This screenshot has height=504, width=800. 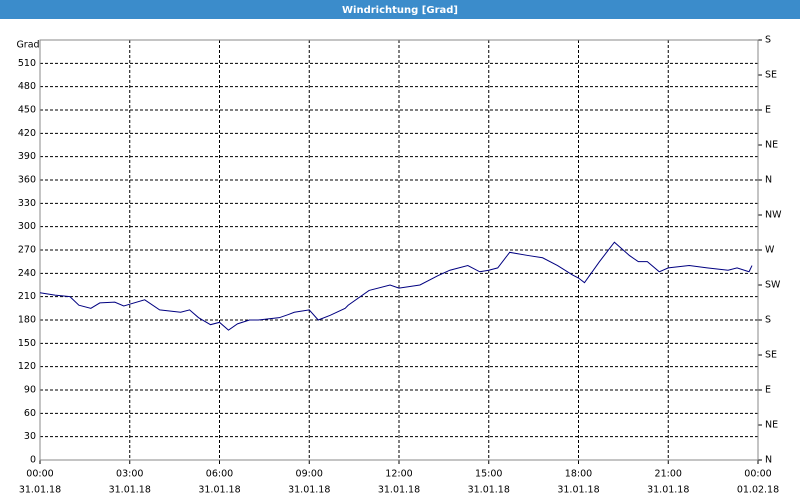 I want to click on y-axis-label: Grad, so click(x=27, y=45).